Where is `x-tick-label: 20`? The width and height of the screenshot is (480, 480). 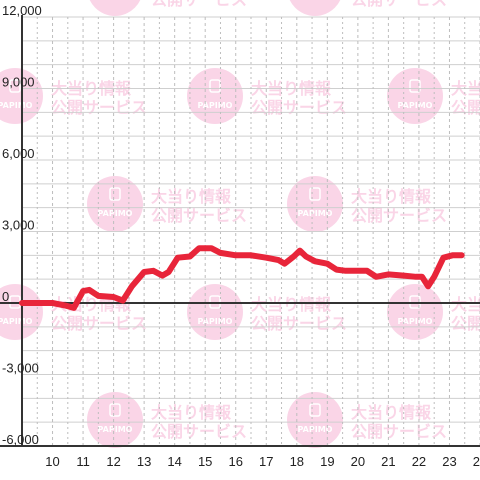 x-tick-label: 20 is located at coordinates (358, 461).